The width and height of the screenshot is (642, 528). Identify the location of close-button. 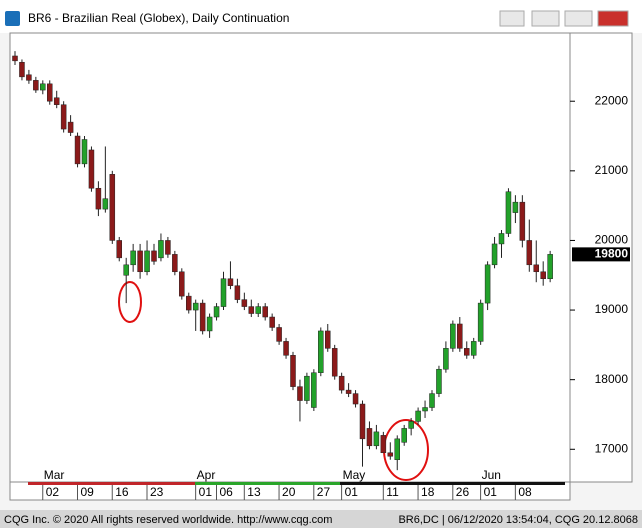
(613, 18).